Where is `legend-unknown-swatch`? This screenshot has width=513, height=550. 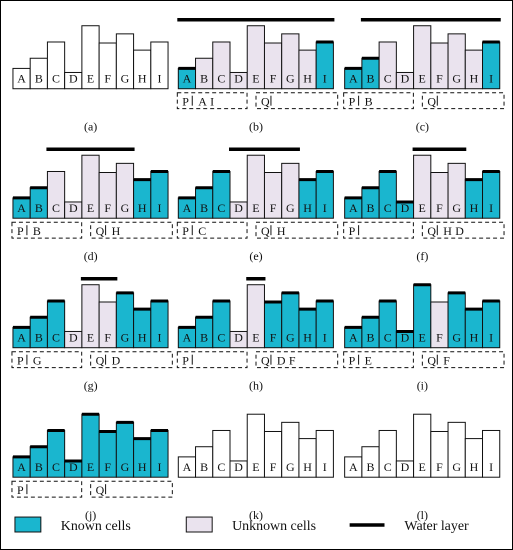
legend-unknown-swatch is located at coordinates (199, 524).